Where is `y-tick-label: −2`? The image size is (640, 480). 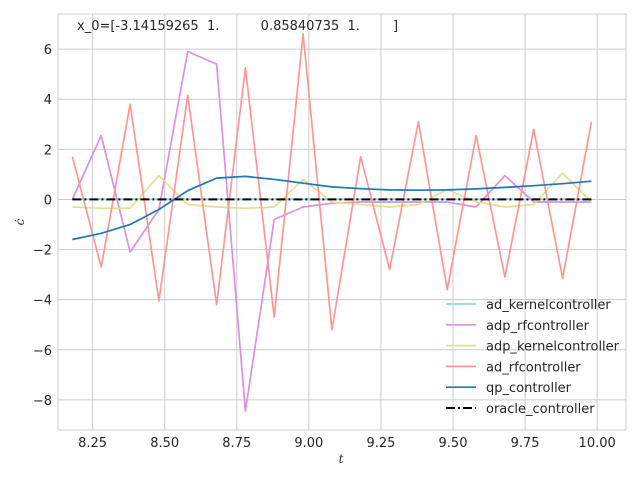
y-tick-label: −2 is located at coordinates (42, 251).